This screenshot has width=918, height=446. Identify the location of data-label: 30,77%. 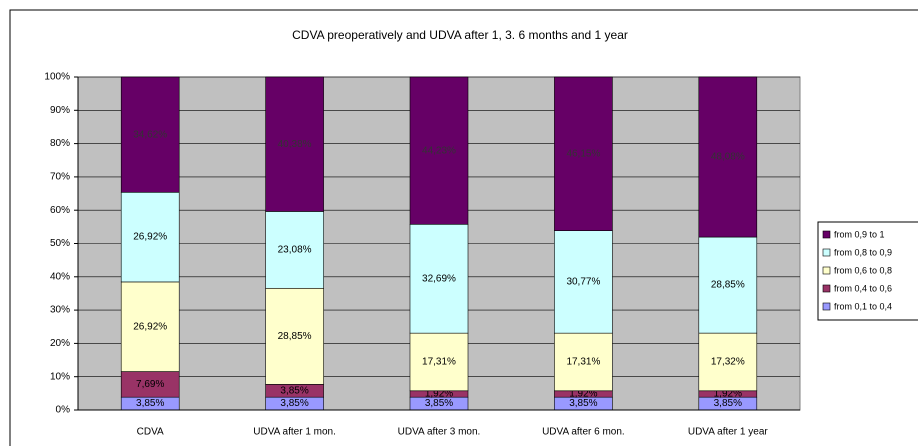
(583, 282).